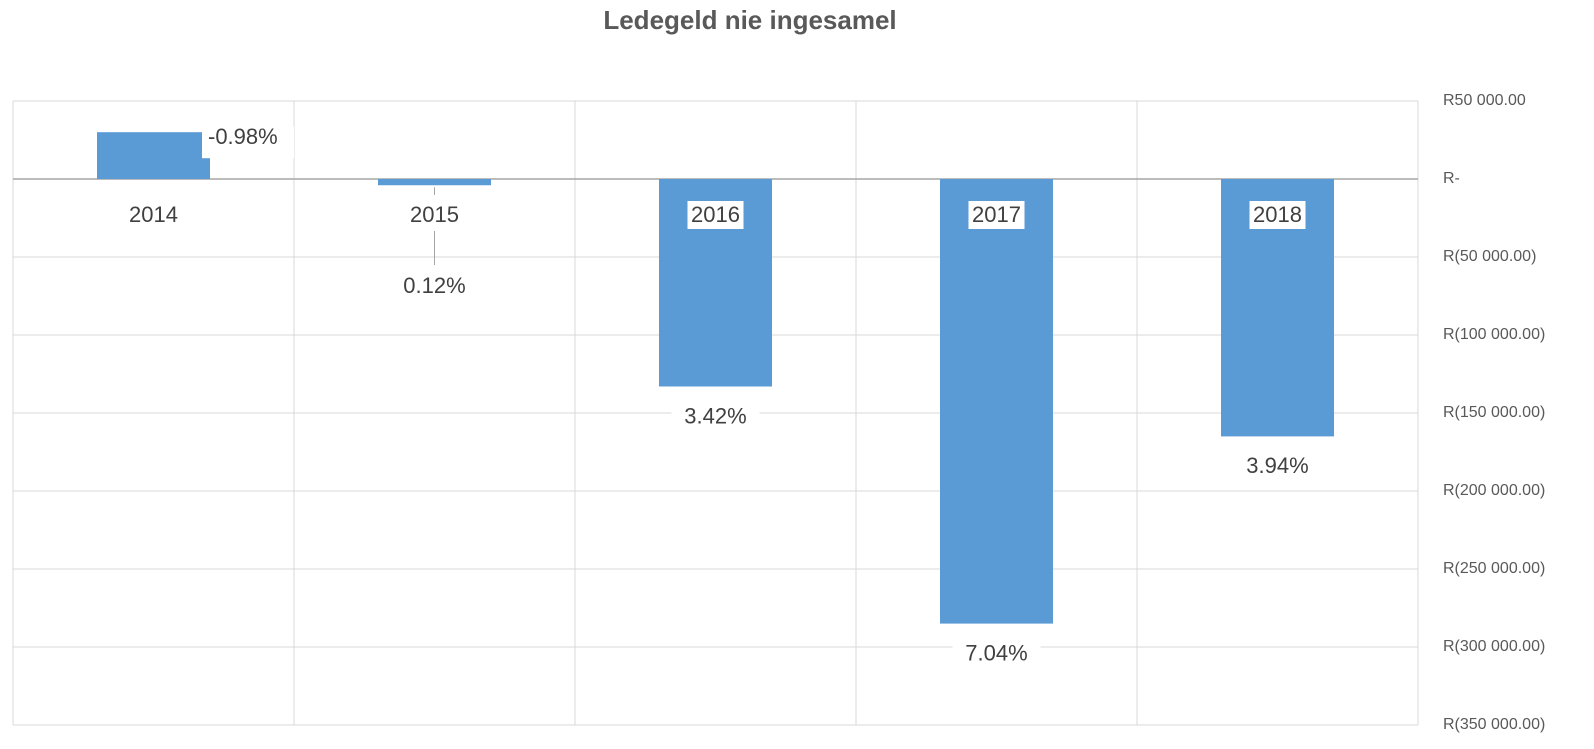  Describe the element at coordinates (1484, 100) in the screenshot. I see `y-tick-label: R50 000.00` at that location.